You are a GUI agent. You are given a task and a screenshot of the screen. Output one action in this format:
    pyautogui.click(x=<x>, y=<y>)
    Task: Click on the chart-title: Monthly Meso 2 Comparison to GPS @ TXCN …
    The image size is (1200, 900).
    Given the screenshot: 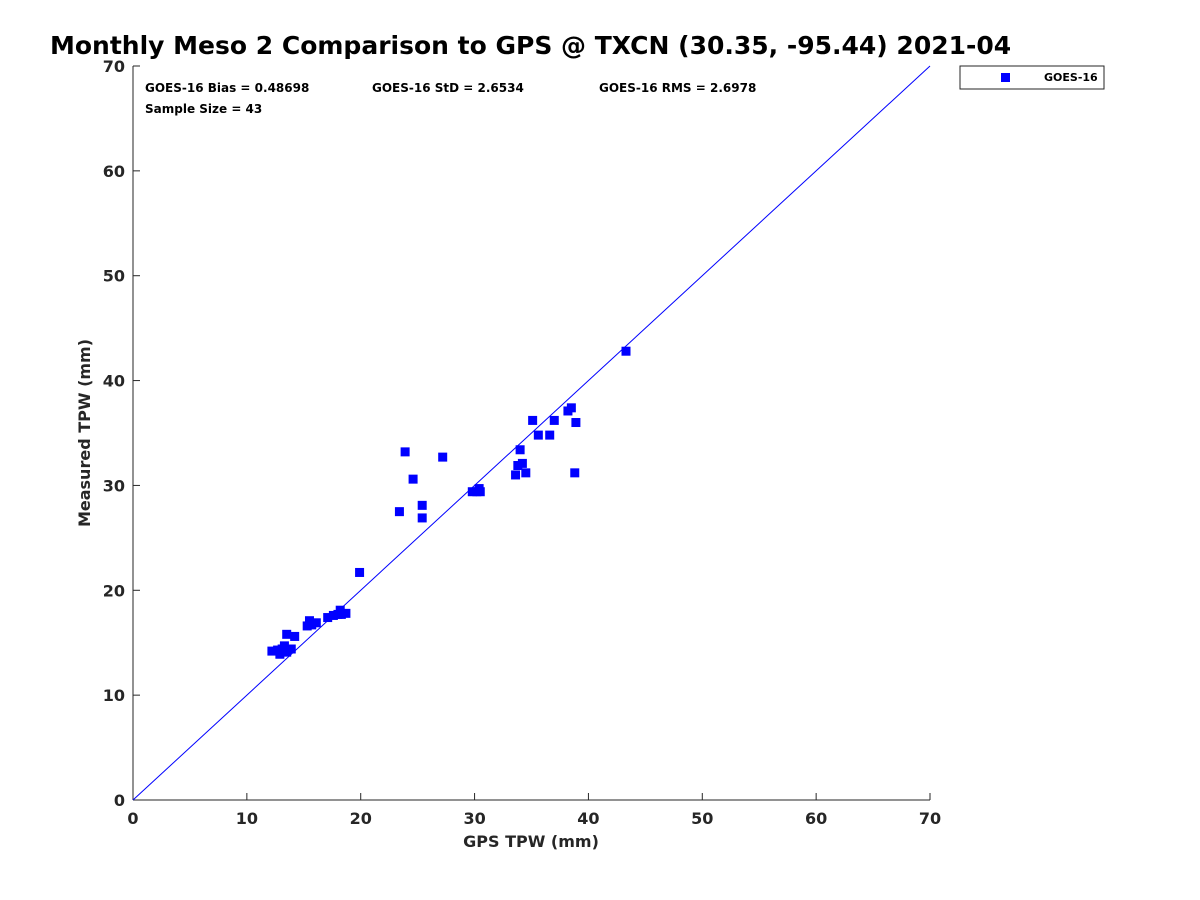 What is the action you would take?
    pyautogui.click(x=530, y=45)
    